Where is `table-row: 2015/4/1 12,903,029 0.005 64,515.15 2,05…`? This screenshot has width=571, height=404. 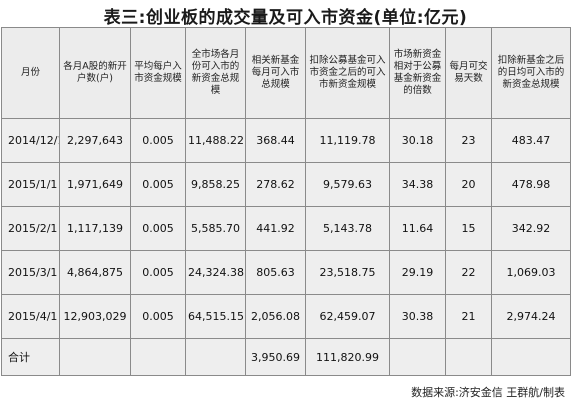 table-row: 2015/4/1 12,903,029 0.005 64,515.15 2,05… is located at coordinates (286, 316).